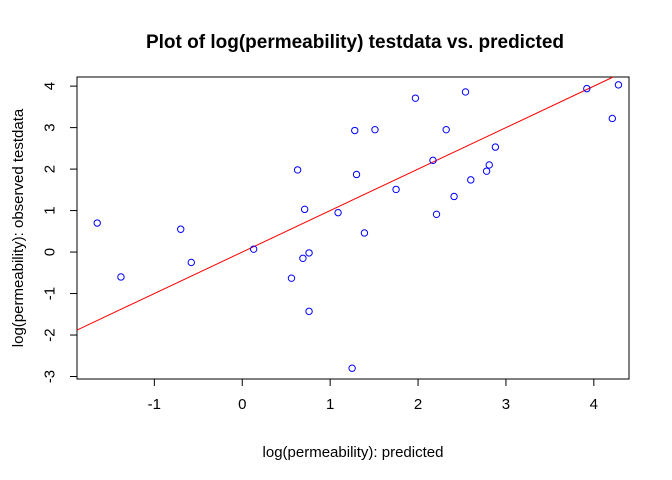 Image resolution: width=672 pixels, height=480 pixels. Describe the element at coordinates (154, 404) in the screenshot. I see `x-tick-label: -1` at that location.